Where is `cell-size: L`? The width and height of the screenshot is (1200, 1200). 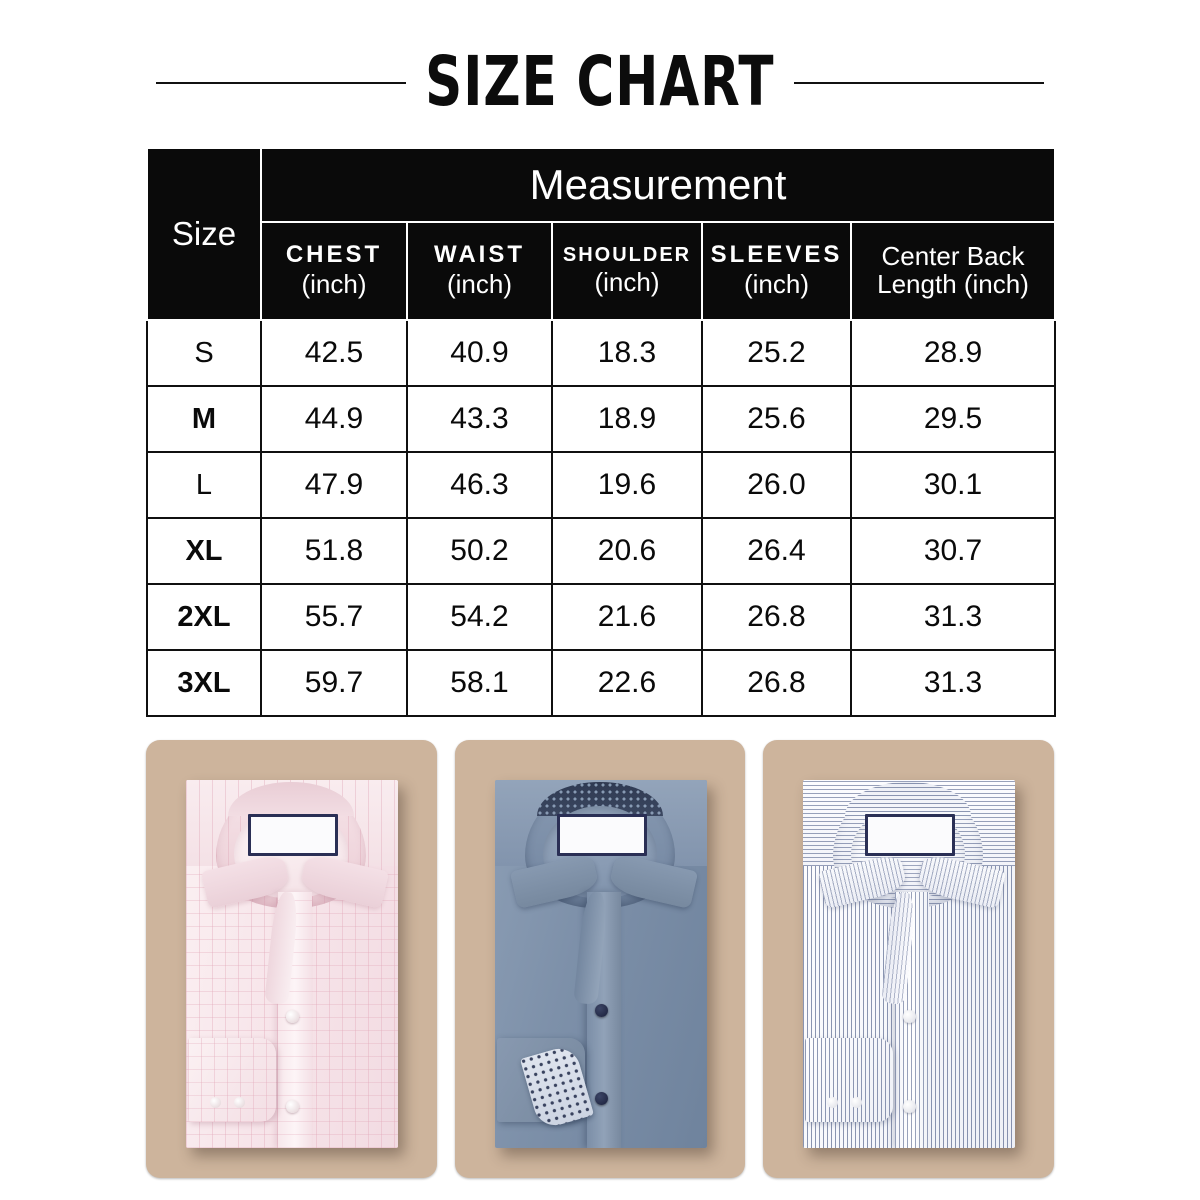 cell-size: L is located at coordinates (204, 485).